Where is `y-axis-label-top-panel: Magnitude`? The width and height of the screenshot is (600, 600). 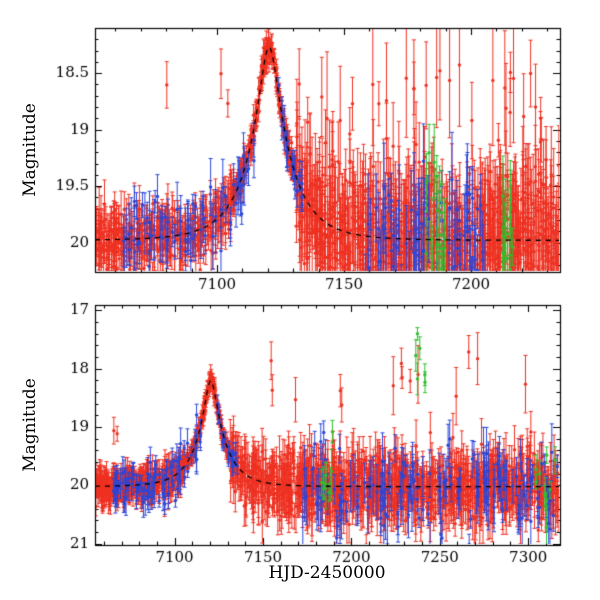
y-axis-label-top-panel: Magnitude is located at coordinates (30, 150).